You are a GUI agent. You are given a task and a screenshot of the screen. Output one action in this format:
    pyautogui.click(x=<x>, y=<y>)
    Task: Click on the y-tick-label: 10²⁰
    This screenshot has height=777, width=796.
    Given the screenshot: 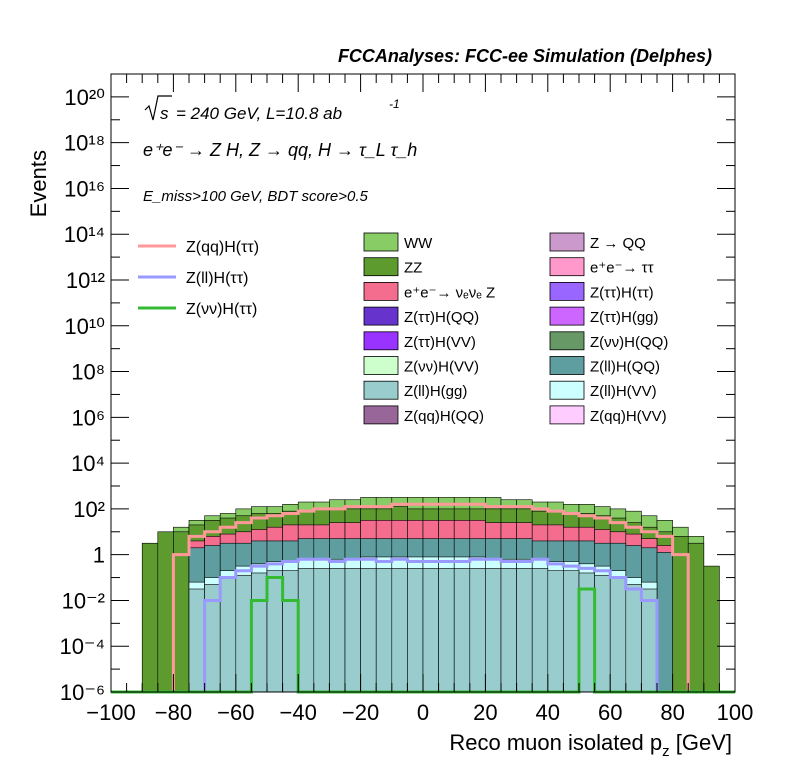 What is the action you would take?
    pyautogui.click(x=84, y=97)
    